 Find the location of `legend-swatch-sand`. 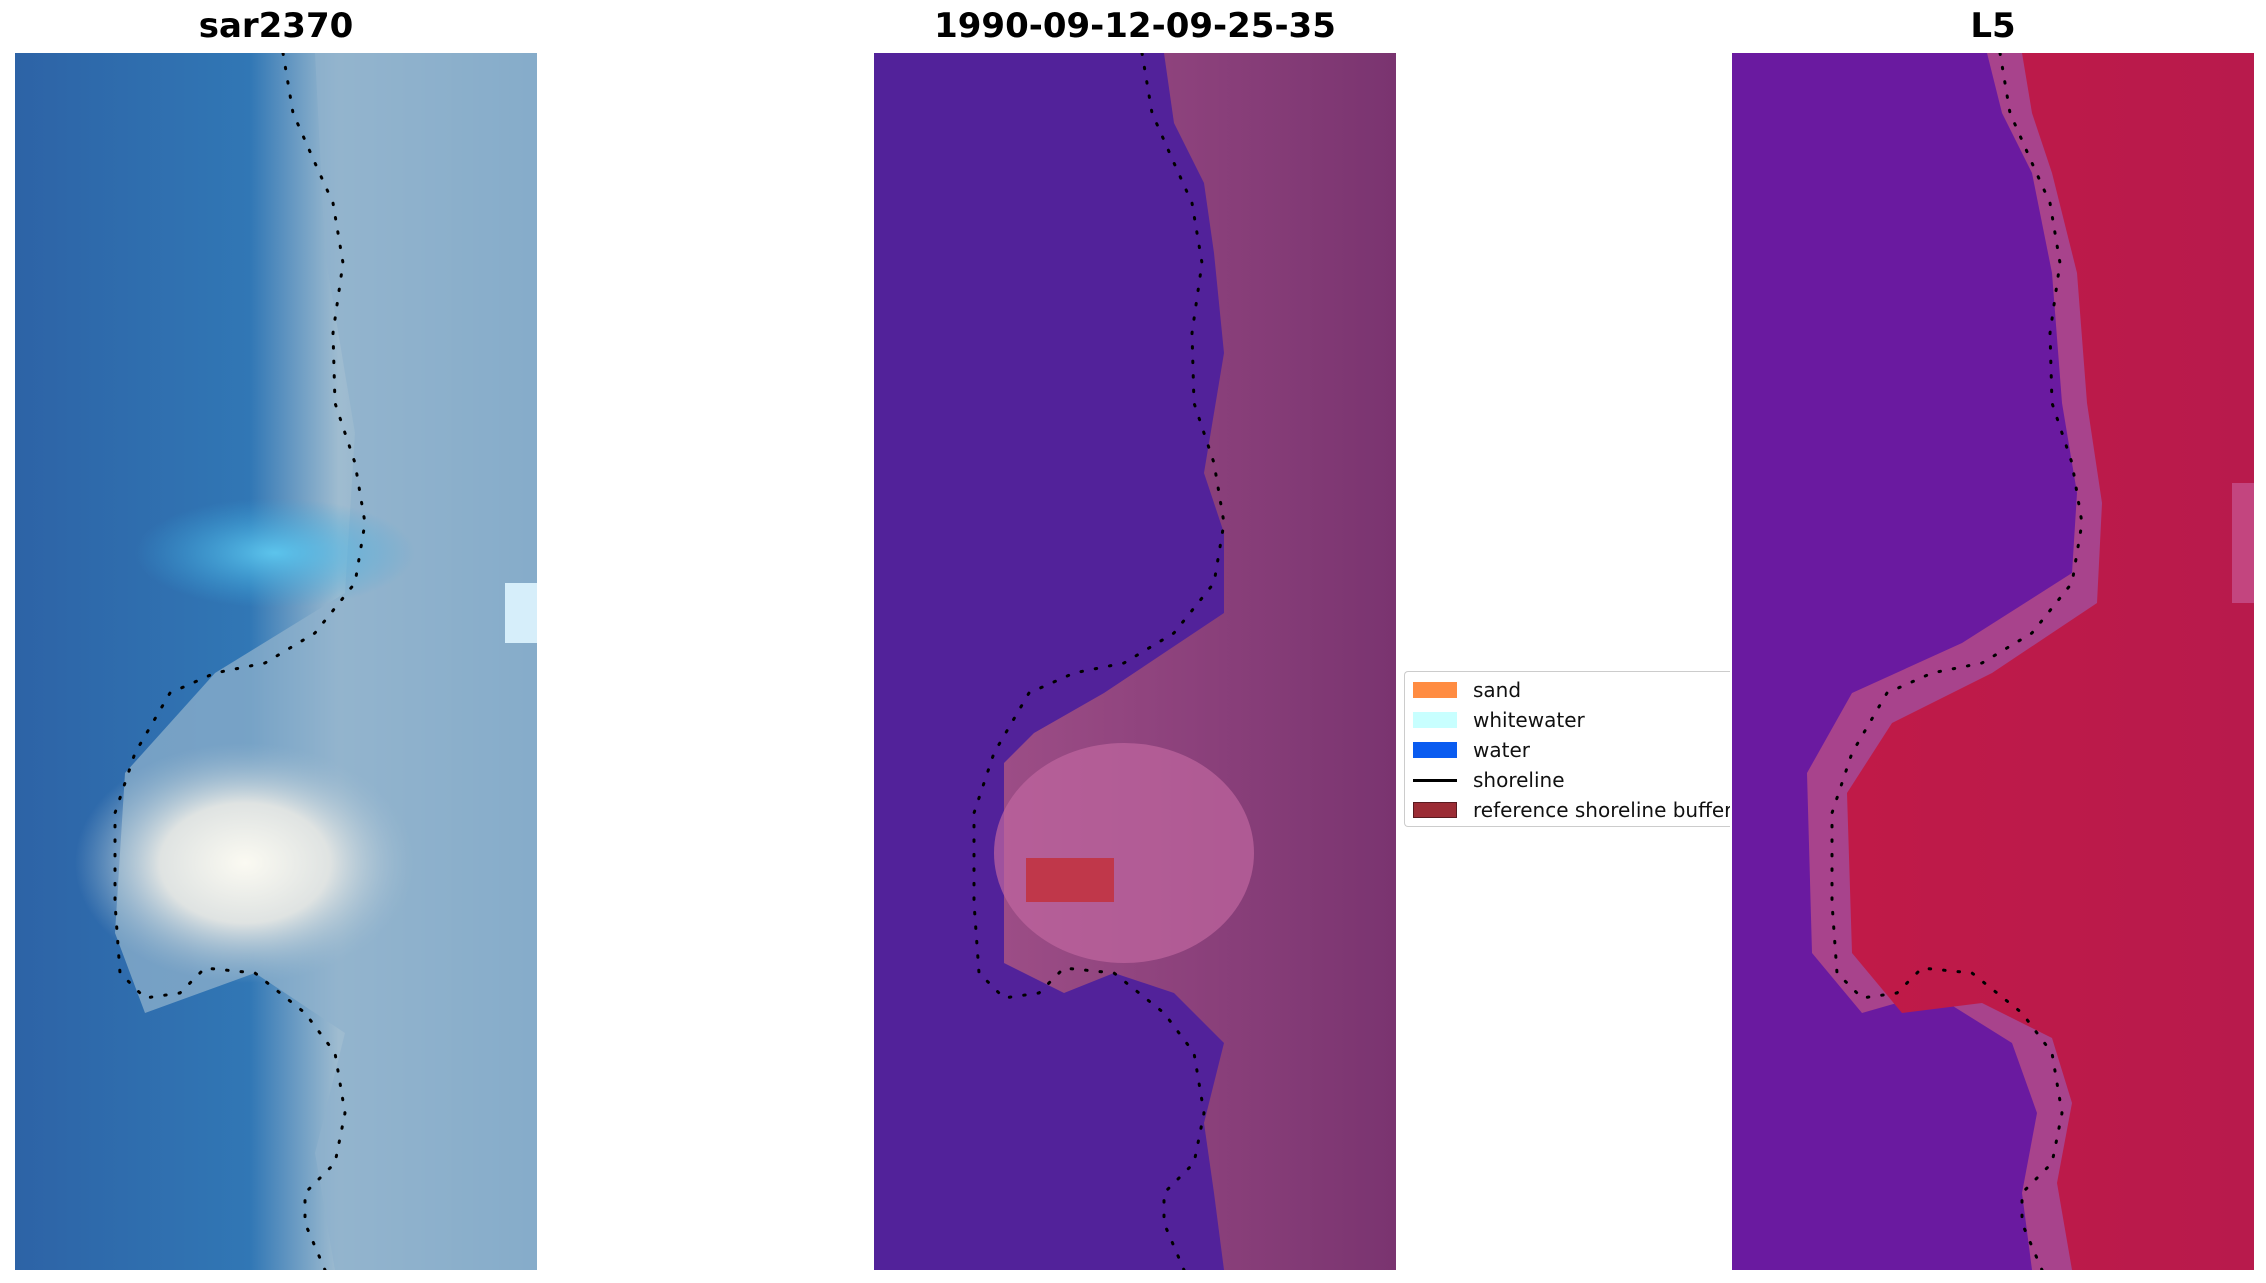

legend-swatch-sand is located at coordinates (1435, 690).